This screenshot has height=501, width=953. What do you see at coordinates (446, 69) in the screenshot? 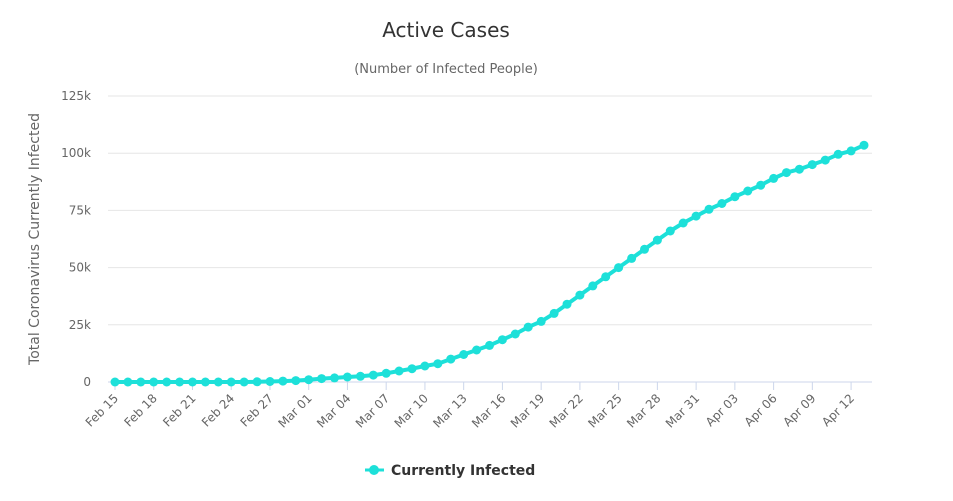
I see `chart-subtitle: (Number of Infected People)` at bounding box center [446, 69].